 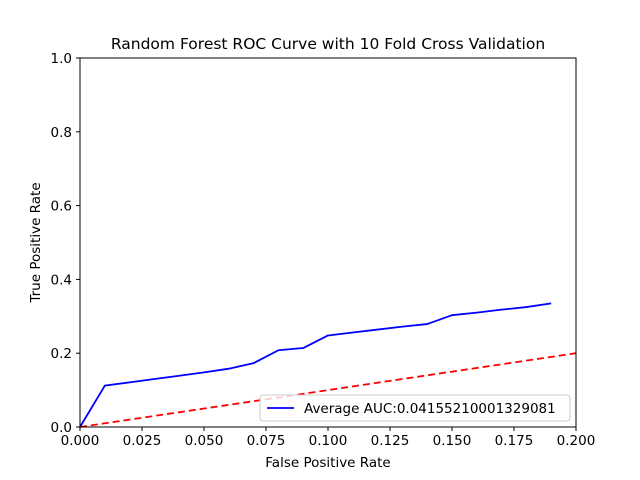 I want to click on y-tick-label: 0.6, so click(x=61, y=207).